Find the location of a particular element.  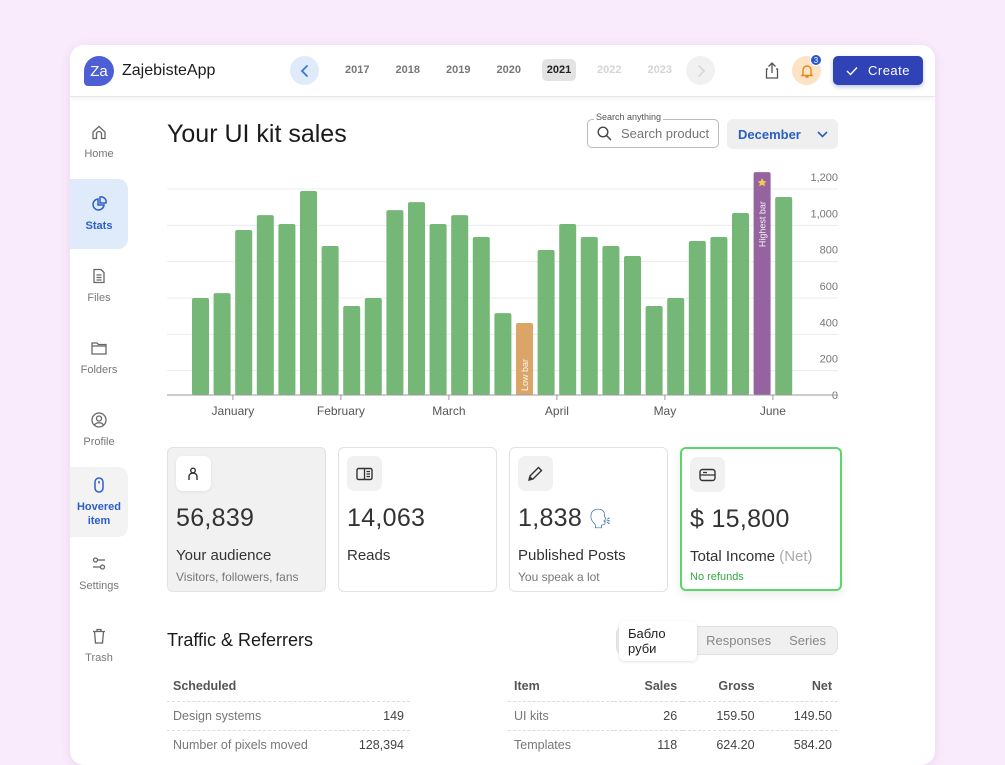

sliders-icon is located at coordinates (99, 563).